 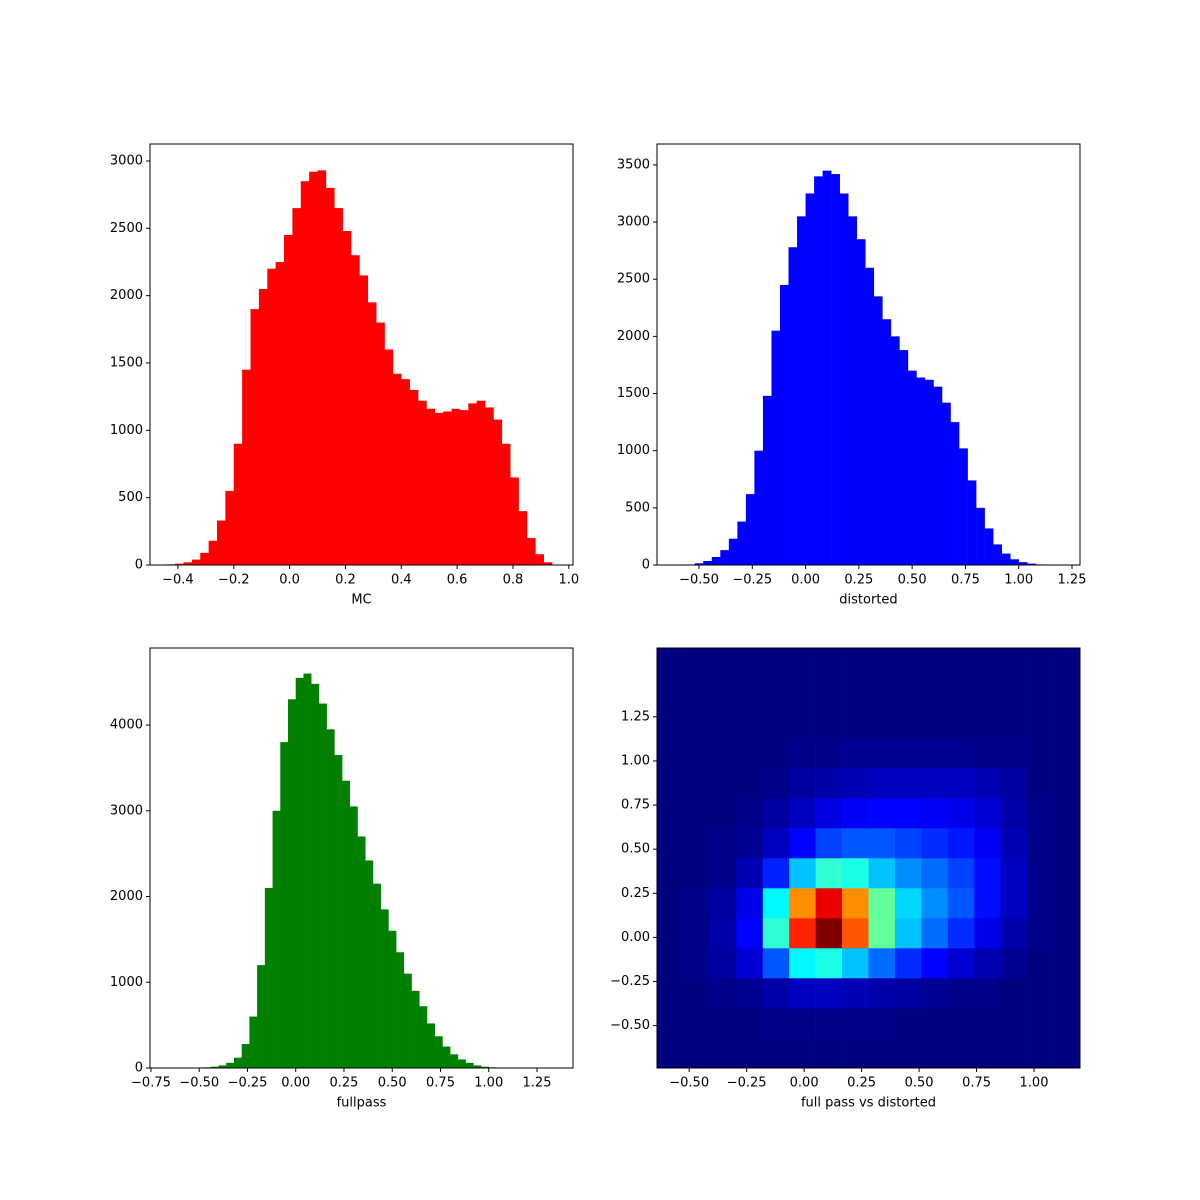 I want to click on y-tick-label: 0.50, so click(x=635, y=849).